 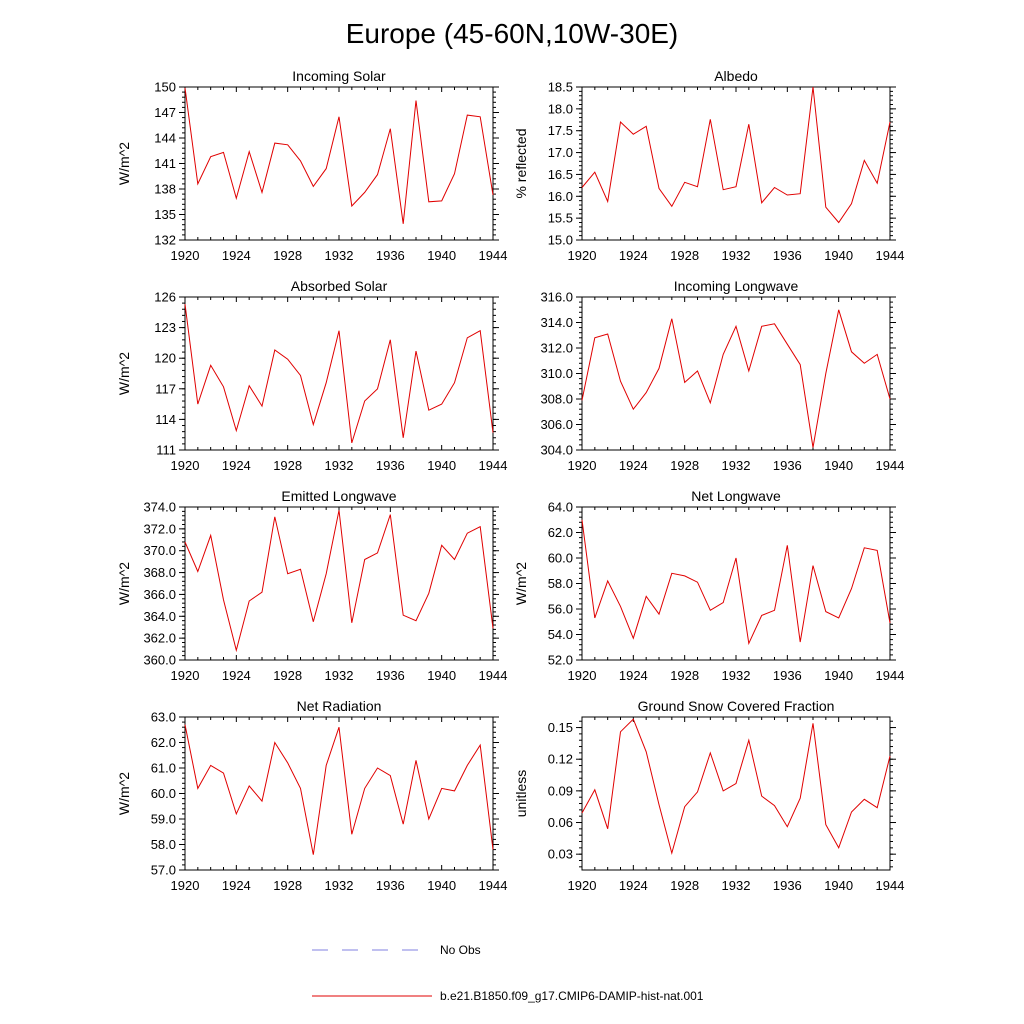 What do you see at coordinates (560, 583) in the screenshot?
I see `y-tick-label: 58.0` at bounding box center [560, 583].